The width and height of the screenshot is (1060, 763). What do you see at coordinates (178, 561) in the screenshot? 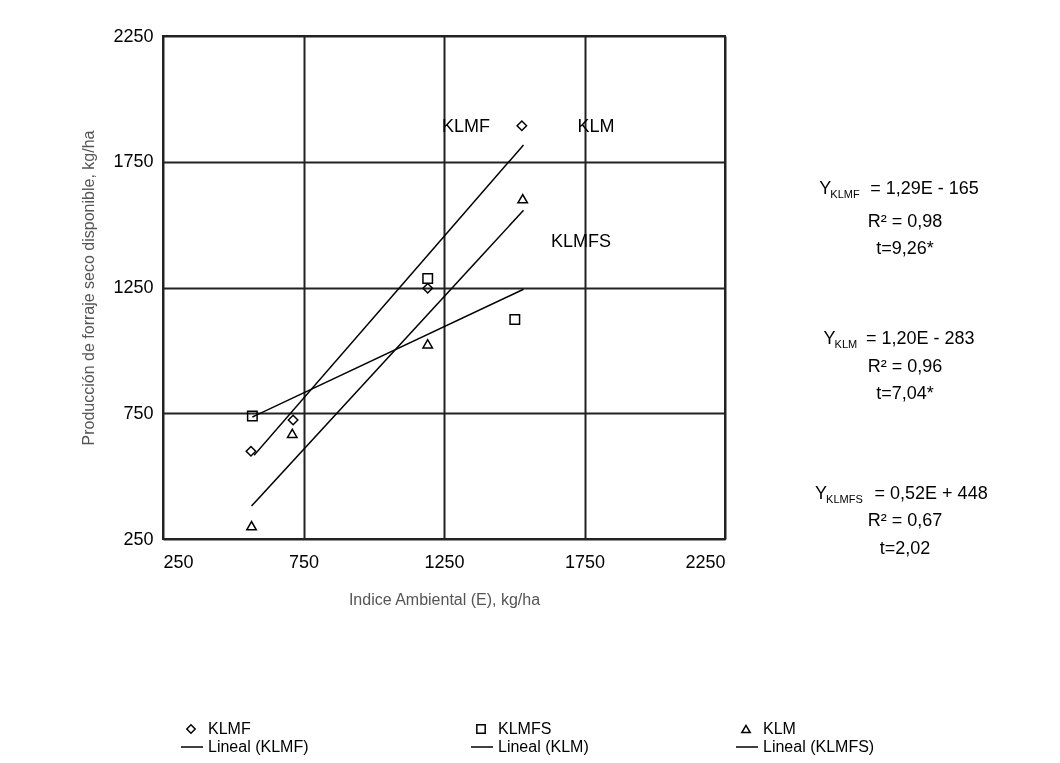
I see `x-tick-label: 250` at bounding box center [178, 561].